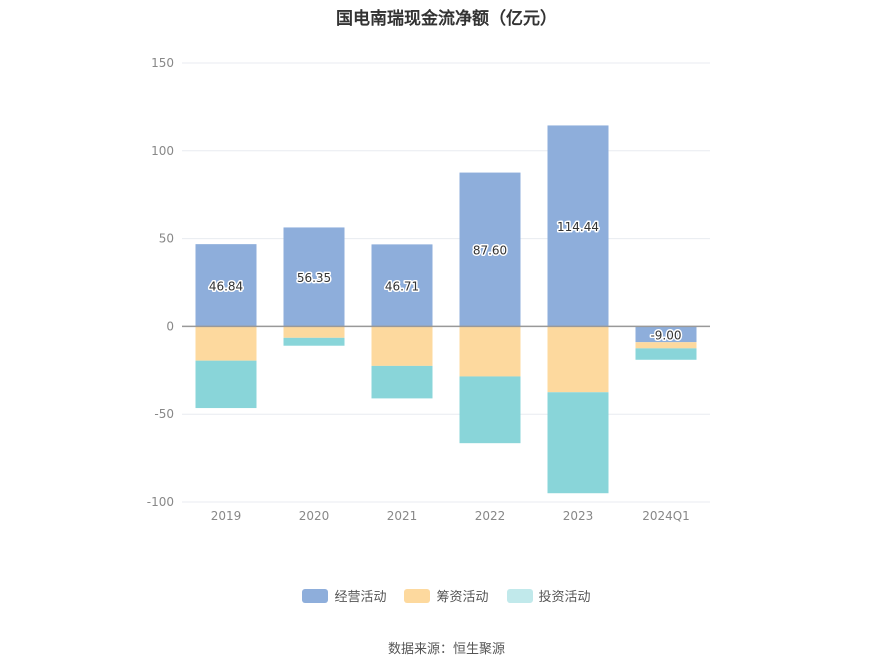 The image size is (893, 668). Describe the element at coordinates (164, 414) in the screenshot. I see `y-tick-label: -50` at that location.